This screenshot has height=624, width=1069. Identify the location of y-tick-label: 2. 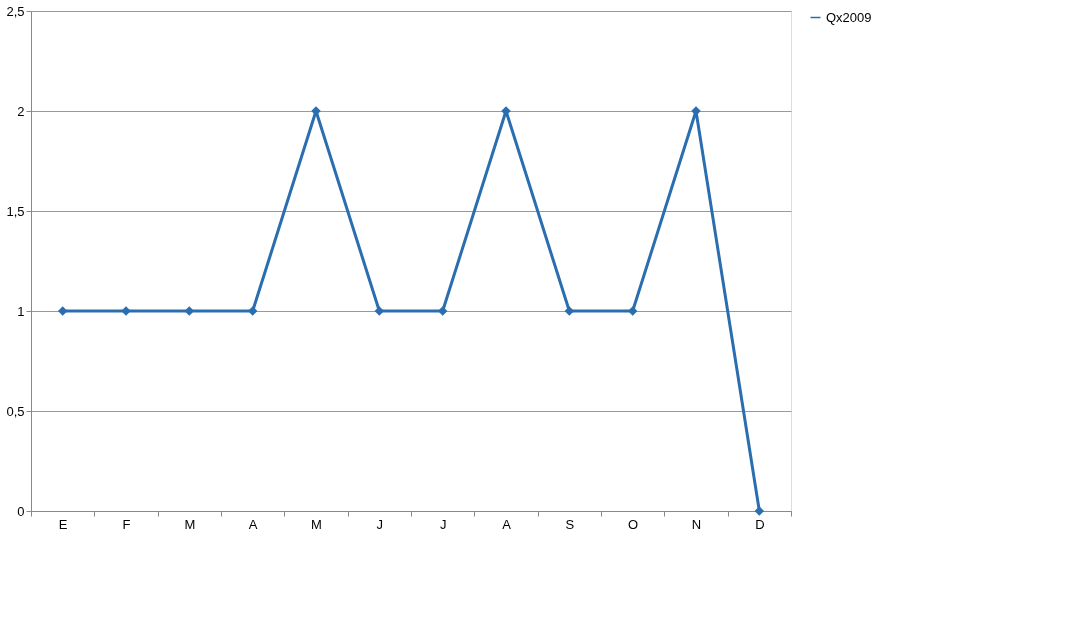
(21, 111).